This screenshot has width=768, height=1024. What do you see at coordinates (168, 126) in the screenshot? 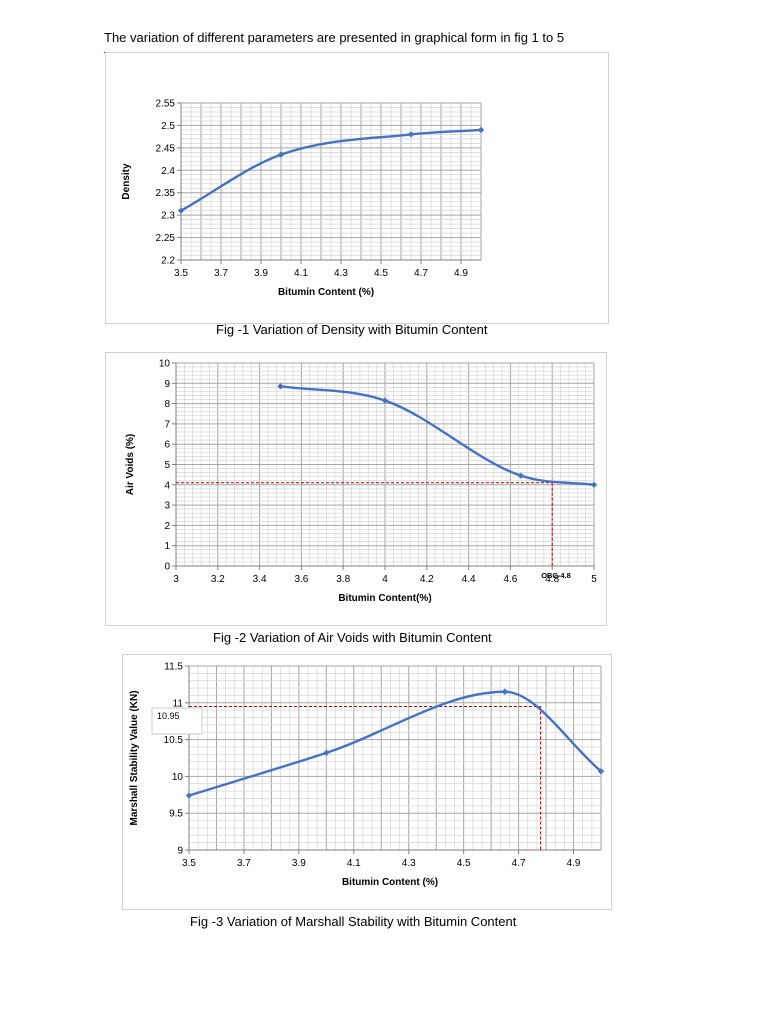
I see `y-tick-label: 2.5` at bounding box center [168, 126].